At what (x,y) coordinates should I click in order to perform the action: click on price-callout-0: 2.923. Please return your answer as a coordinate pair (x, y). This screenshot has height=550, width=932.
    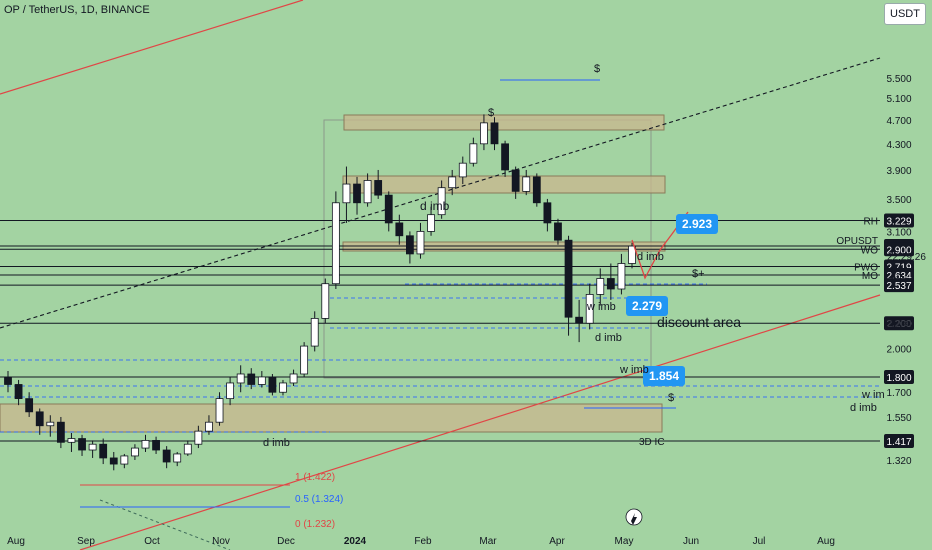
    Looking at the image, I should click on (697, 224).